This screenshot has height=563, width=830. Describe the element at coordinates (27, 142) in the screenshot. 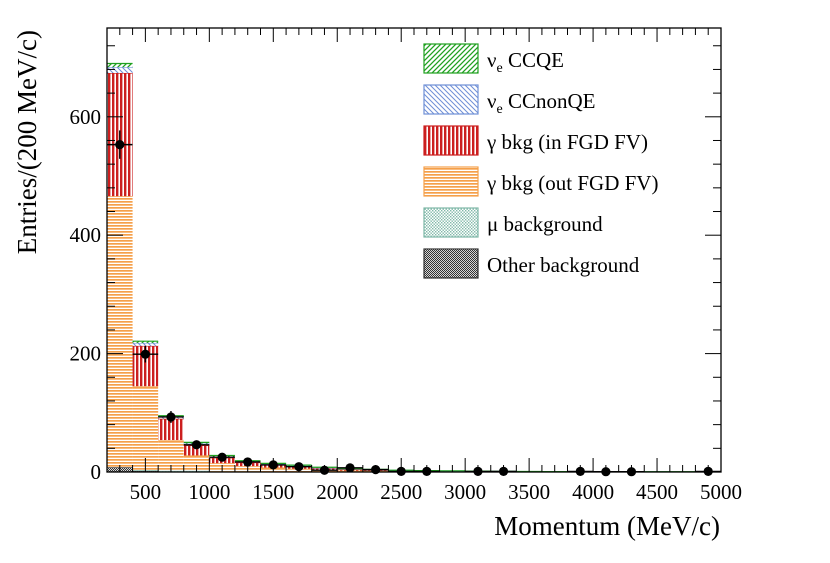

I see `y-axis-label: Entries/(200 MeV/c)` at that location.